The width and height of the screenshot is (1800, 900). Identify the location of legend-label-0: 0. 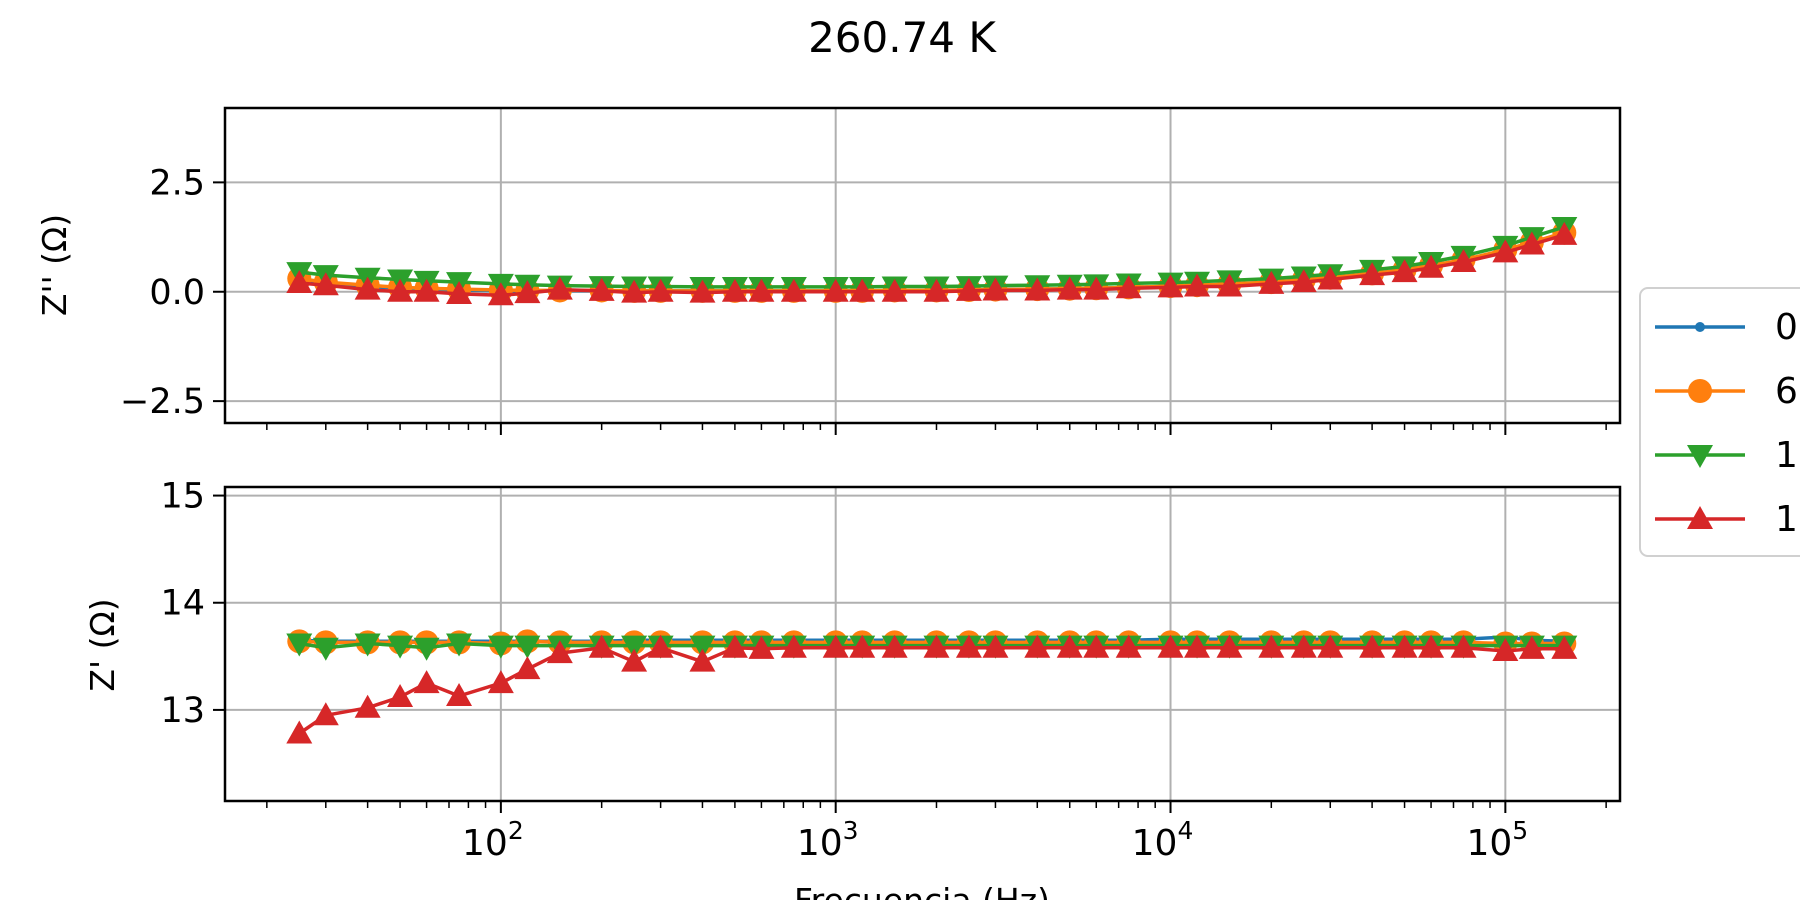
(1786, 327).